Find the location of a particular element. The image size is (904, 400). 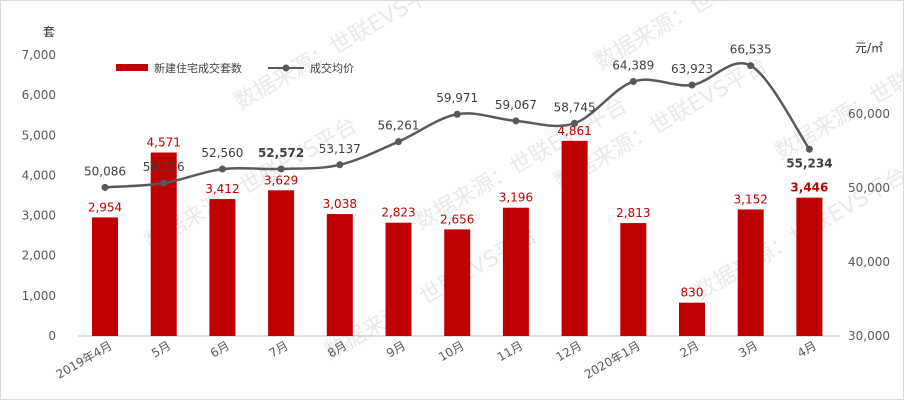

bar-value-label: 3,446 is located at coordinates (809, 188).